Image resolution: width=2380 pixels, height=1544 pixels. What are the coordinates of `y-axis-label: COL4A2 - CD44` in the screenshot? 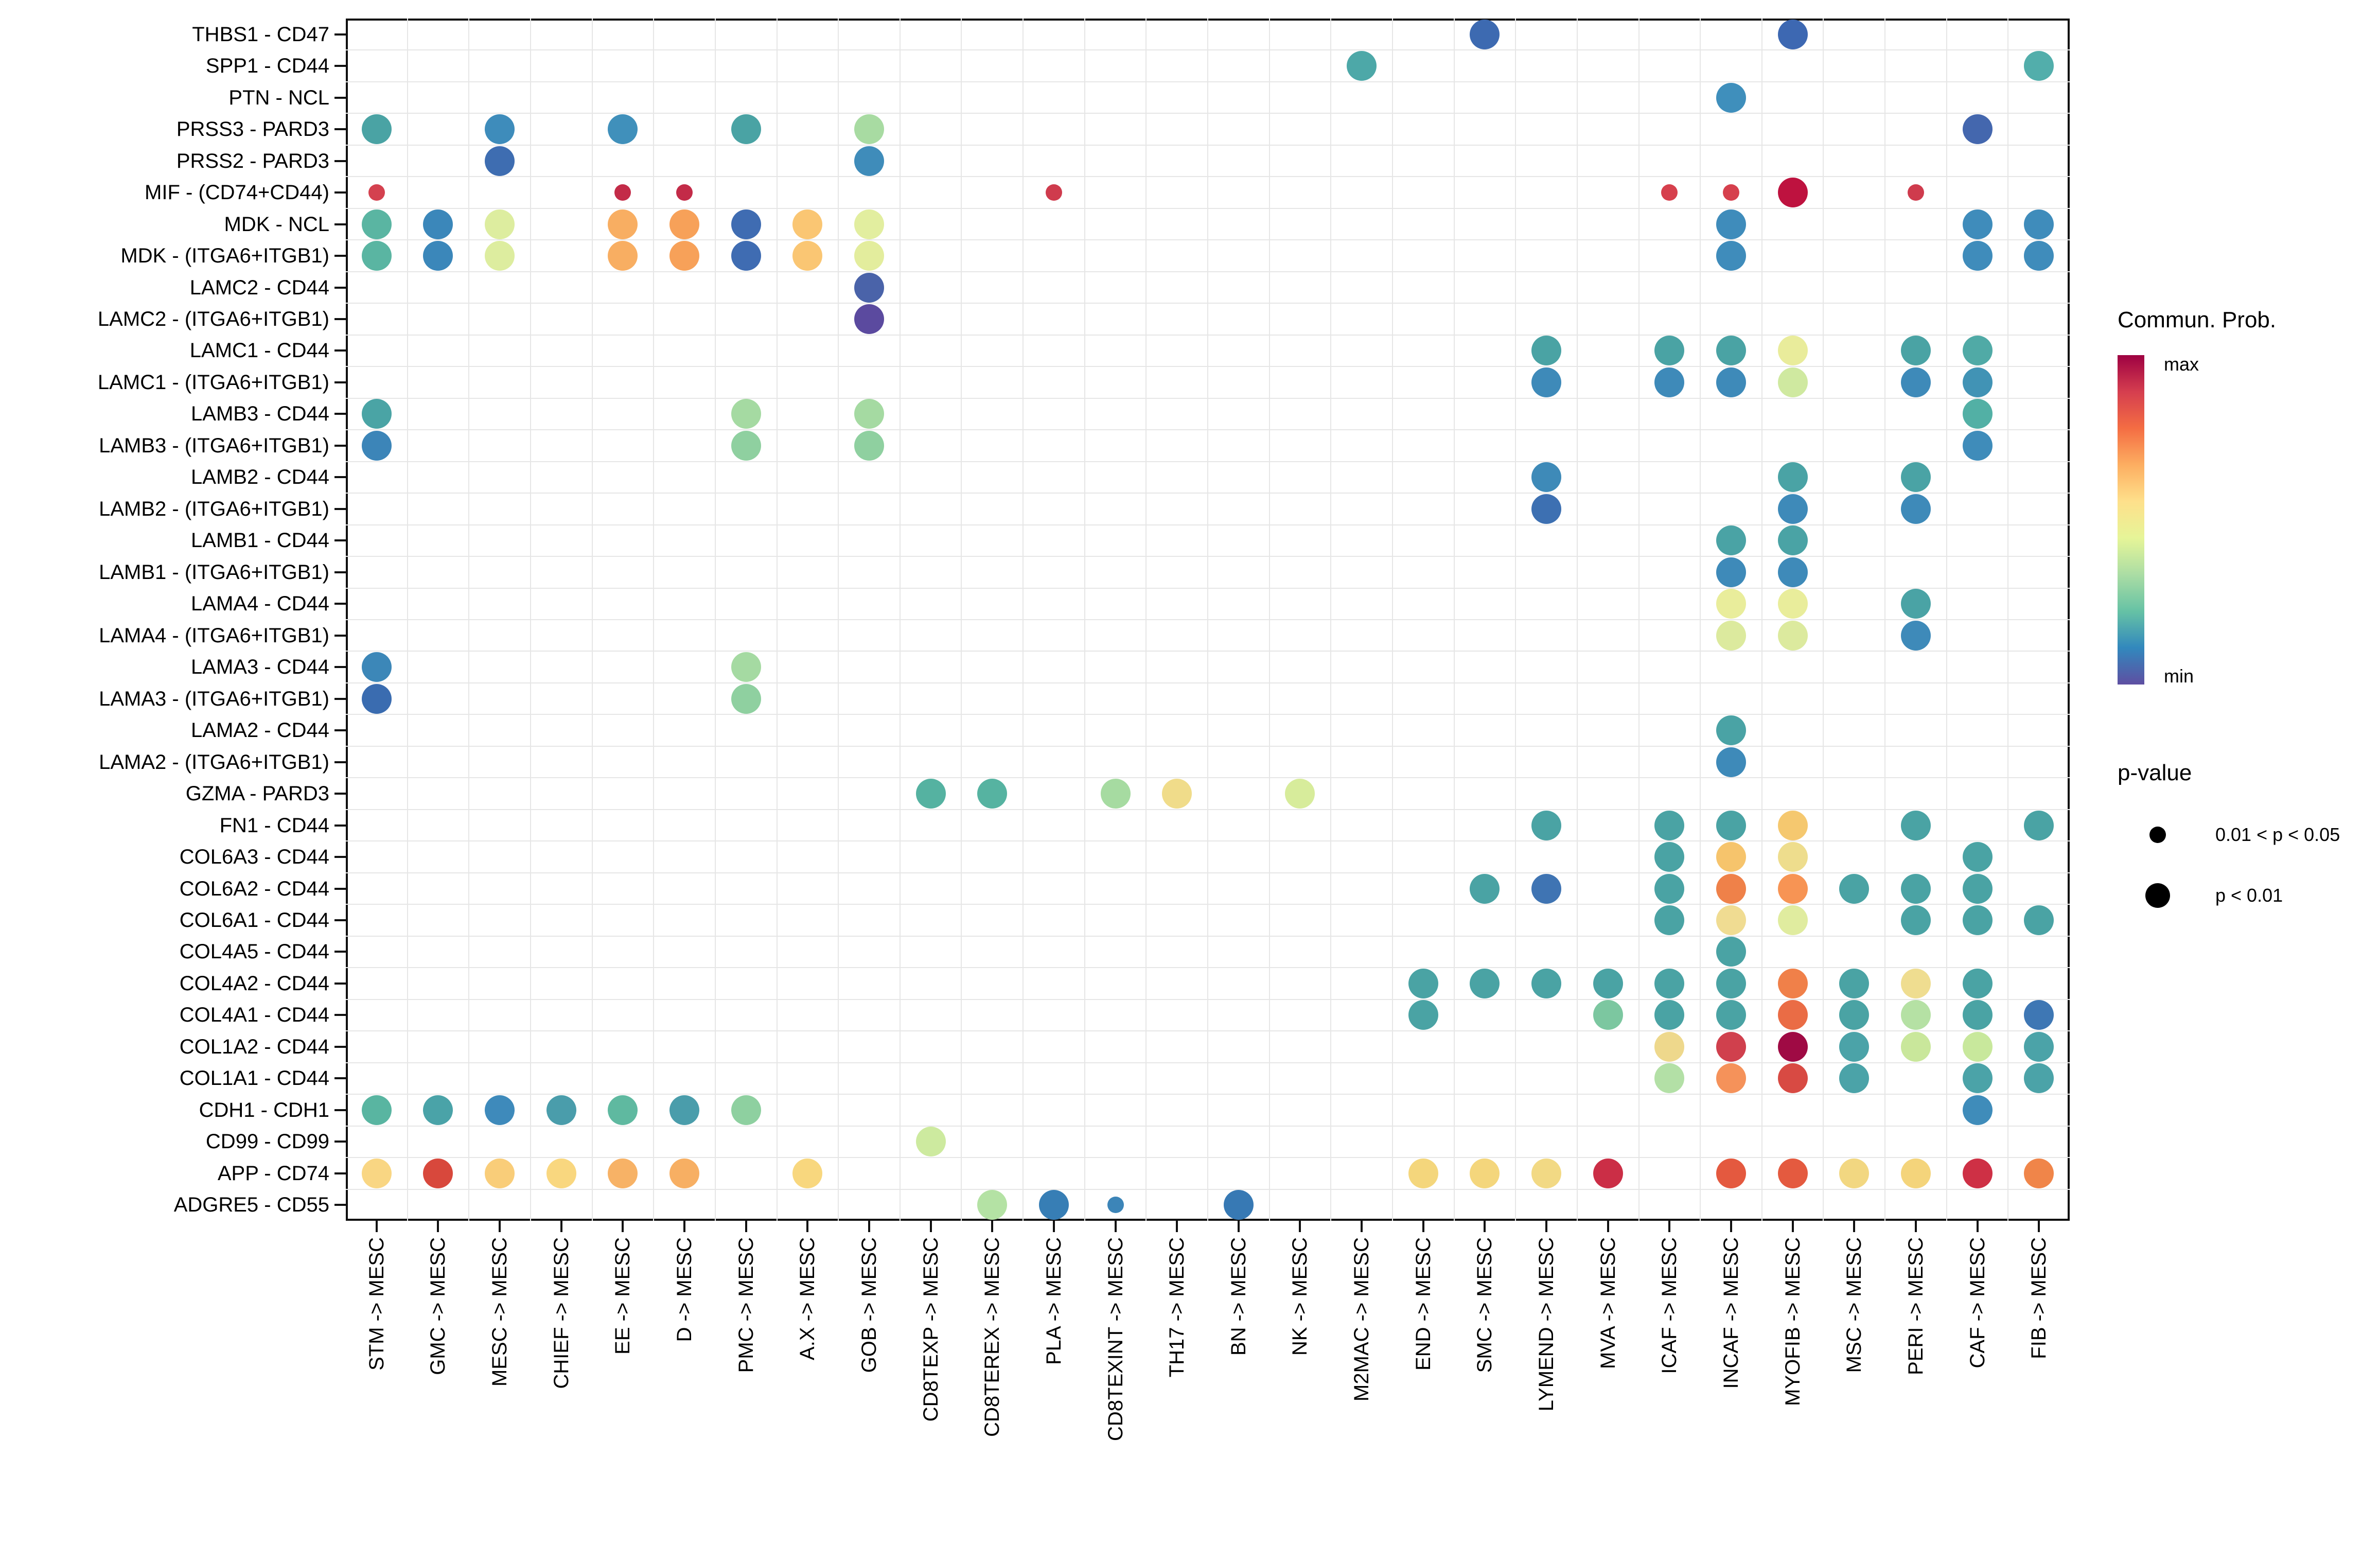 It's located at (254, 983).